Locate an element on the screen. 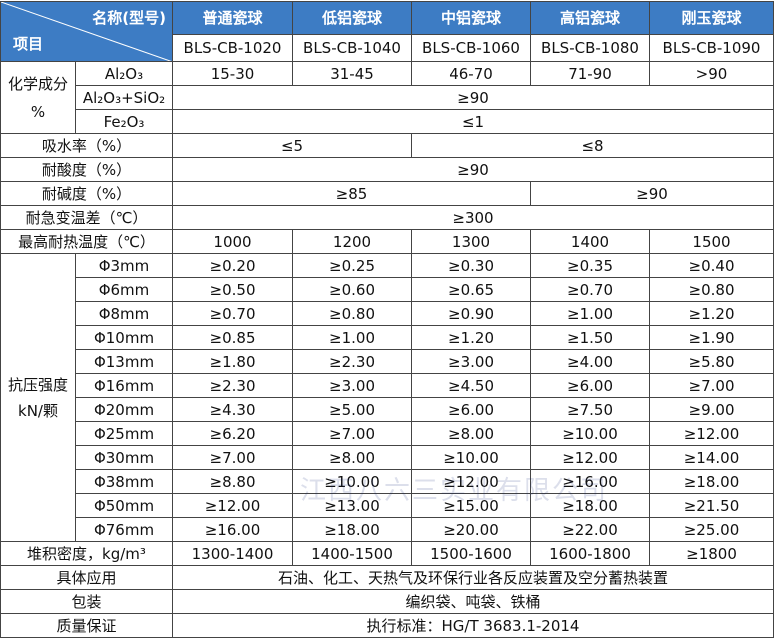 This screenshot has height=639, width=774. table-row: Φ16mm ≥2.30 ≥3.00 ≥4.50 ≥6.00 ≥7.00 is located at coordinates (387, 385).